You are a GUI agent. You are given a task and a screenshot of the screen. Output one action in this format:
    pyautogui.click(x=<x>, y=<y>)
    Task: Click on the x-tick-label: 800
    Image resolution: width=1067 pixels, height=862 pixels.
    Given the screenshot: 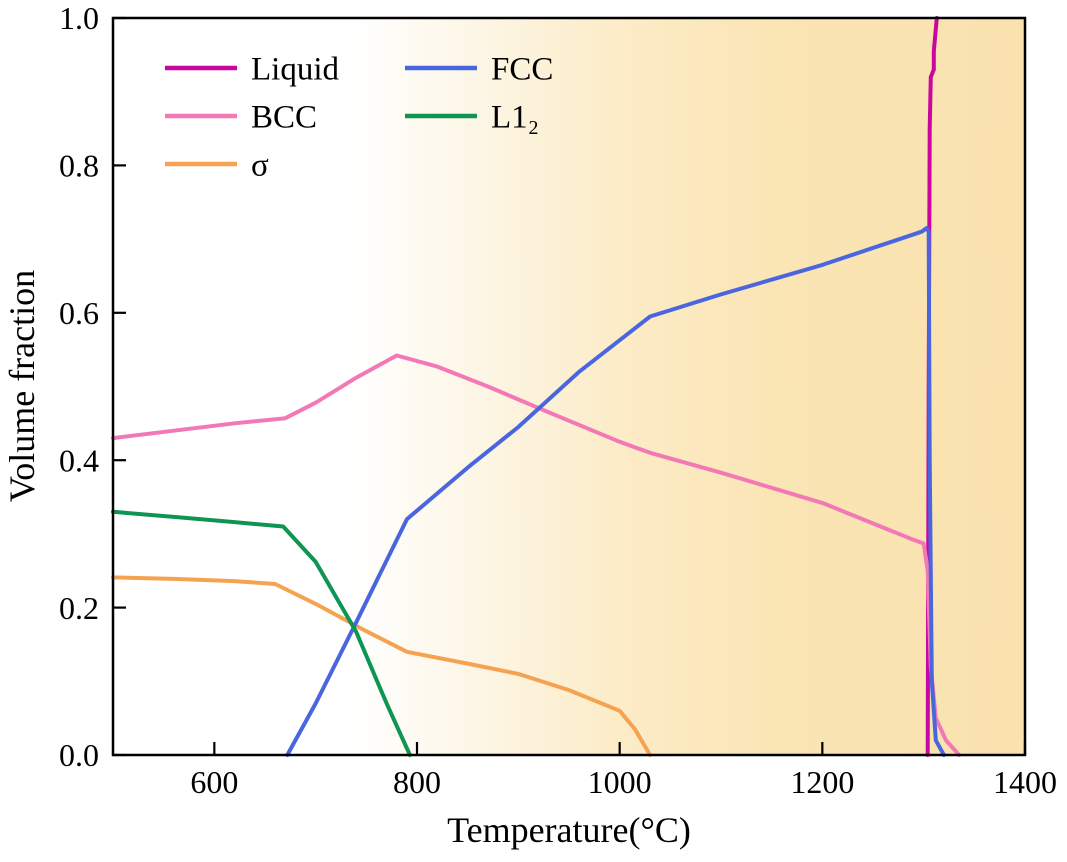 What is the action you would take?
    pyautogui.click(x=417, y=782)
    